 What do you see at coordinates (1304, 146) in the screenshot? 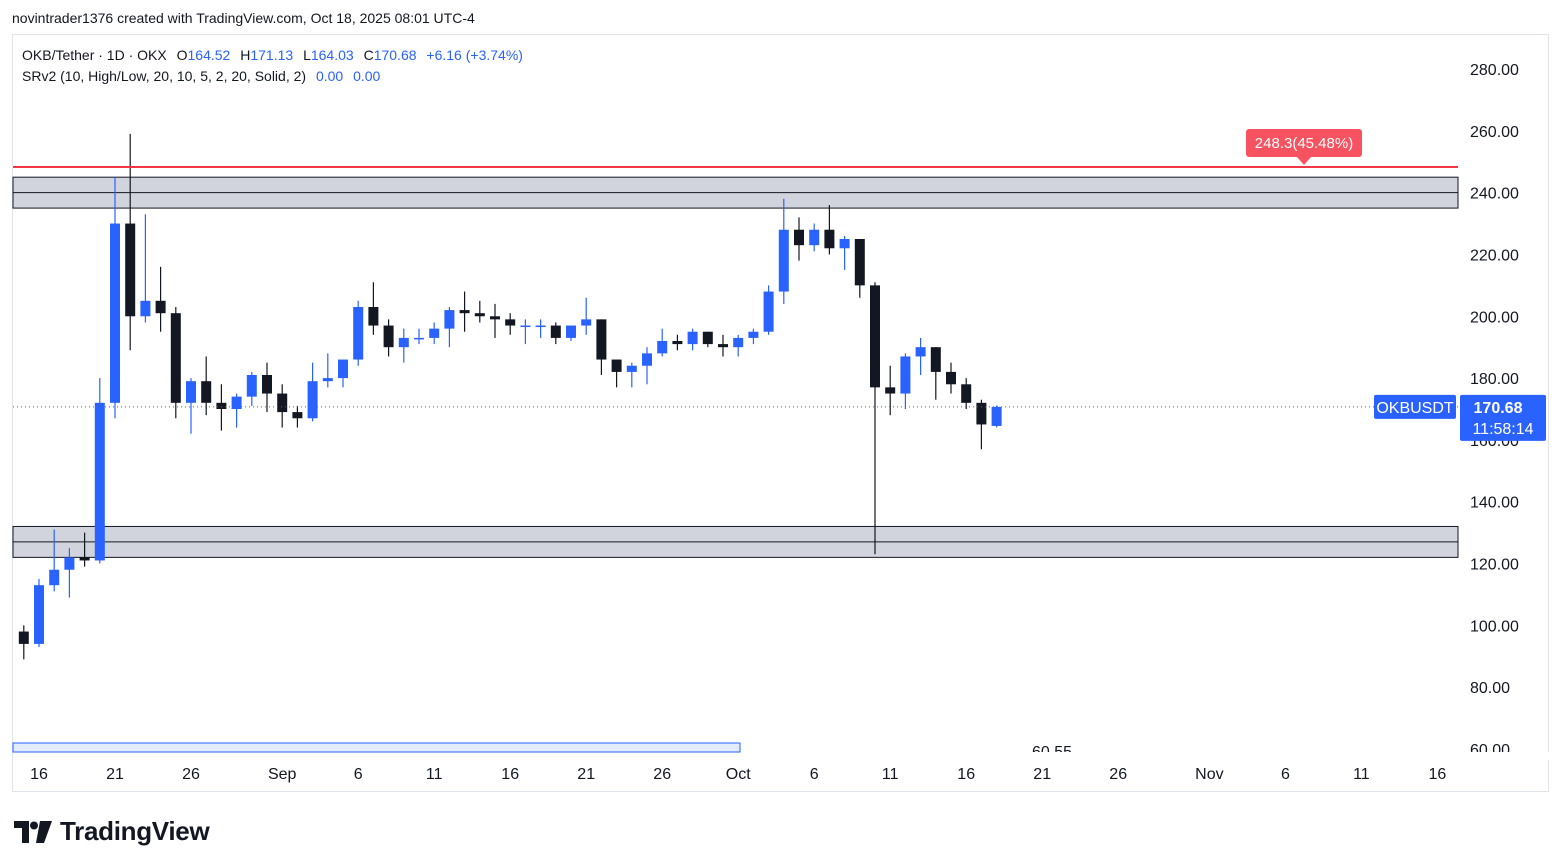
I see `target-label: 248.3(45.48%)` at bounding box center [1304, 146].